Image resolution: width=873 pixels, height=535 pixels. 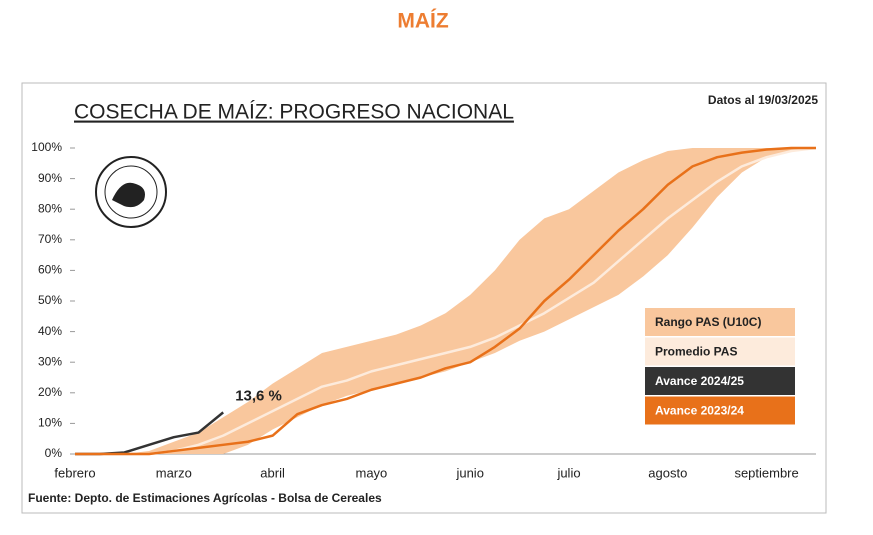 I want to click on x-tick-label: septiembre, so click(x=766, y=472).